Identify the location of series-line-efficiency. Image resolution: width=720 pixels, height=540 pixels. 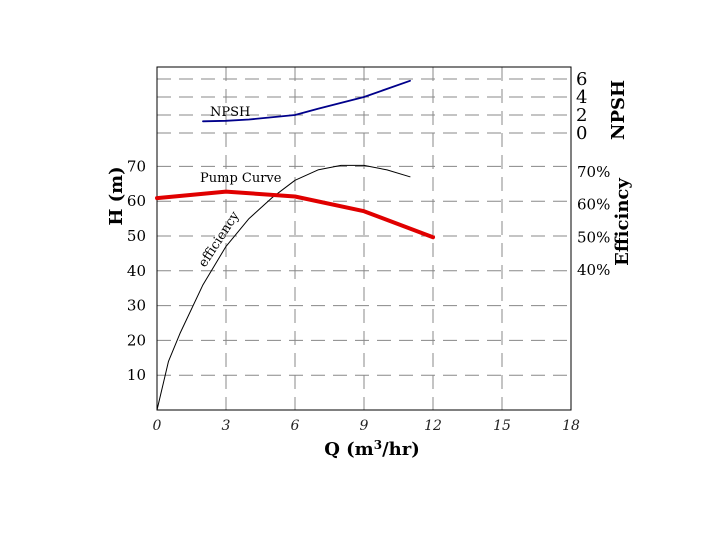
(295, 214).